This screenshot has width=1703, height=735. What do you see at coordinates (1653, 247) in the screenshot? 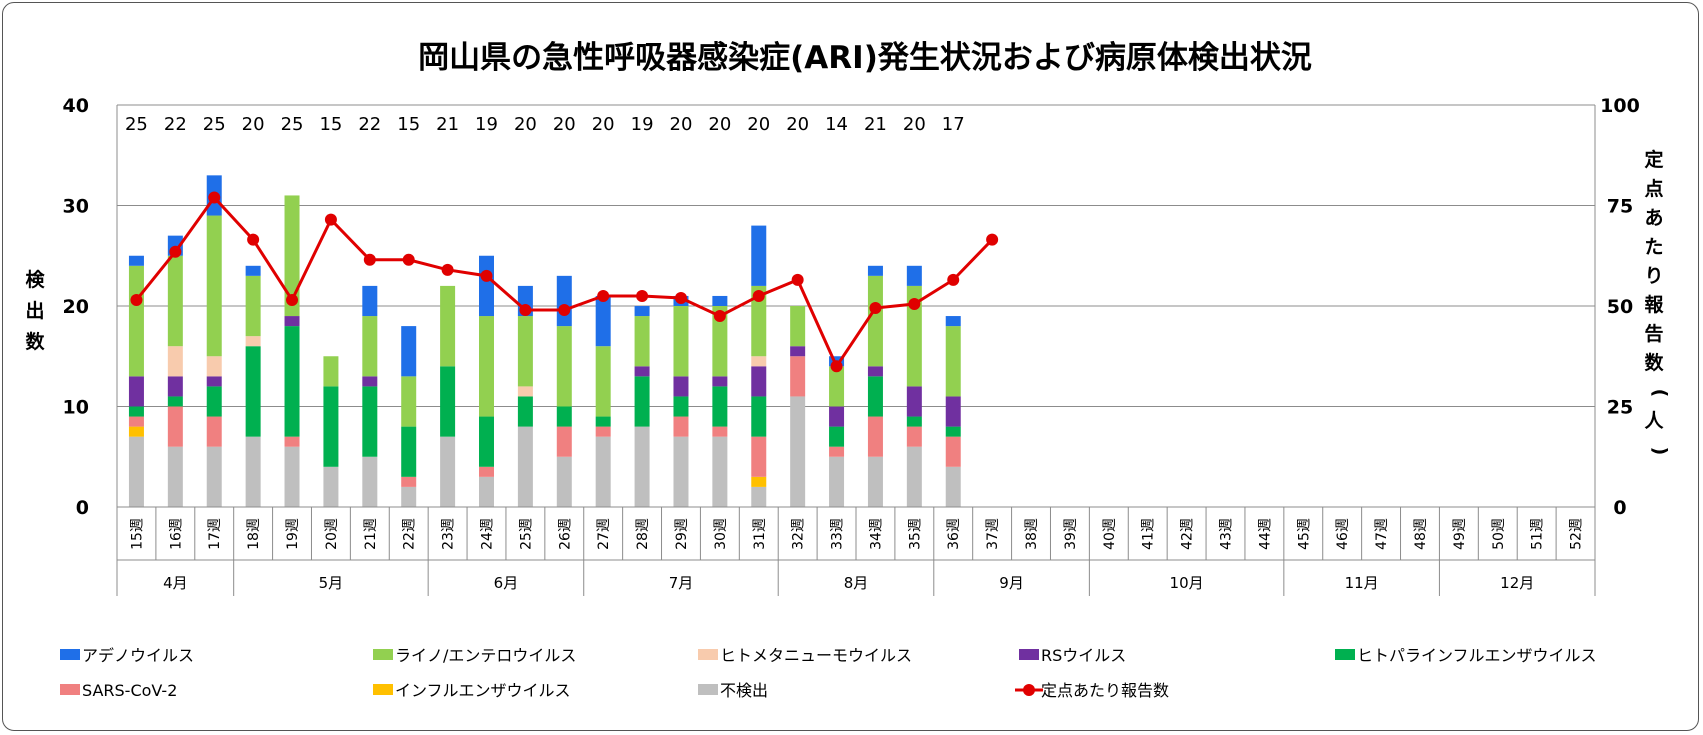
I see `y-axis-title-right-char: た` at bounding box center [1653, 247].